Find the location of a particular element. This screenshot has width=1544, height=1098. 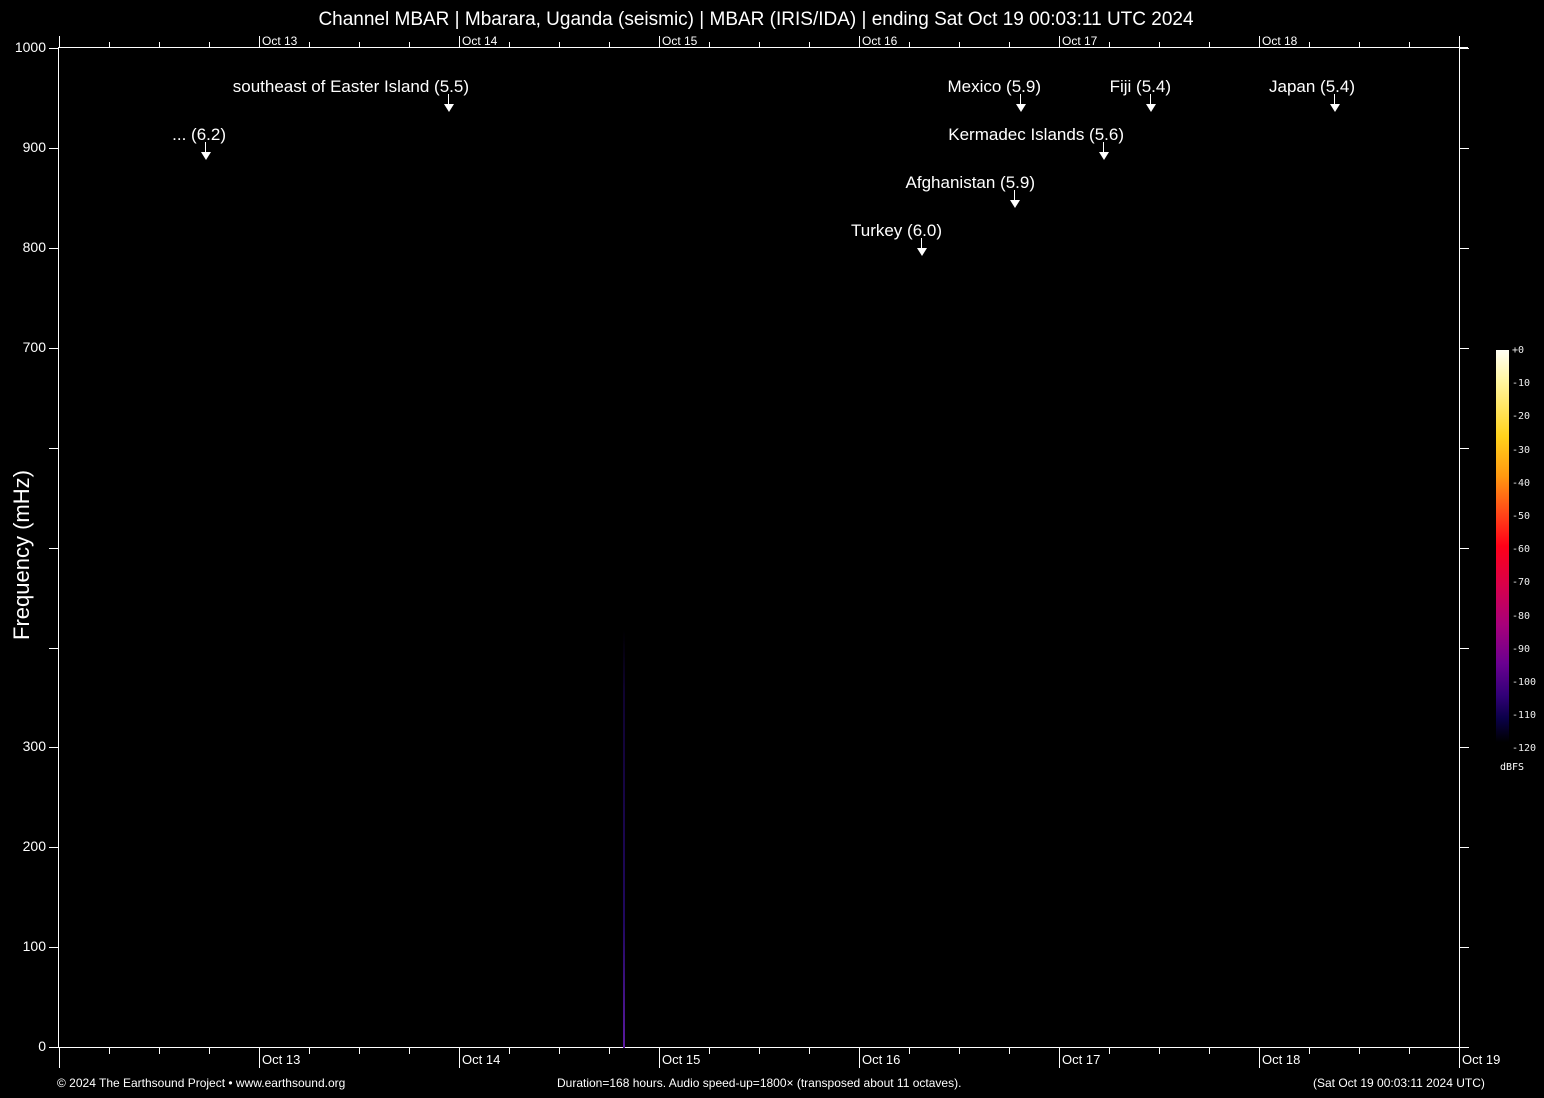

colorbar-tick-label: -90 is located at coordinates (1521, 649).